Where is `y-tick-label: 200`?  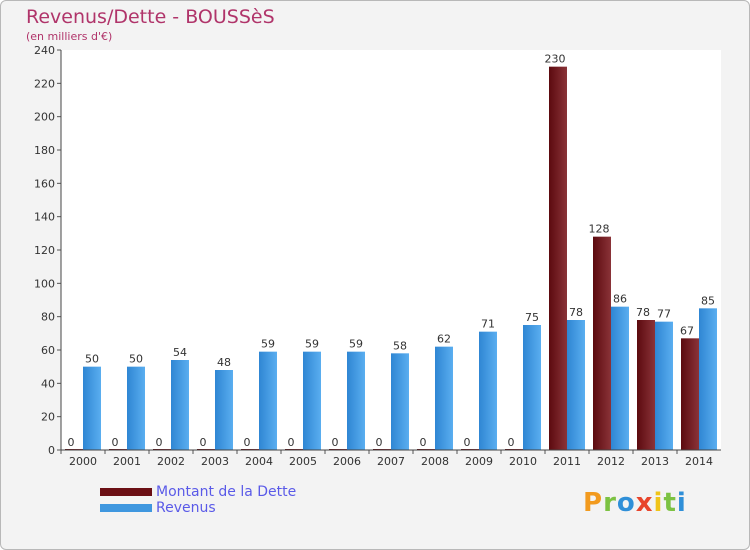 y-tick-label: 200 is located at coordinates (44, 117).